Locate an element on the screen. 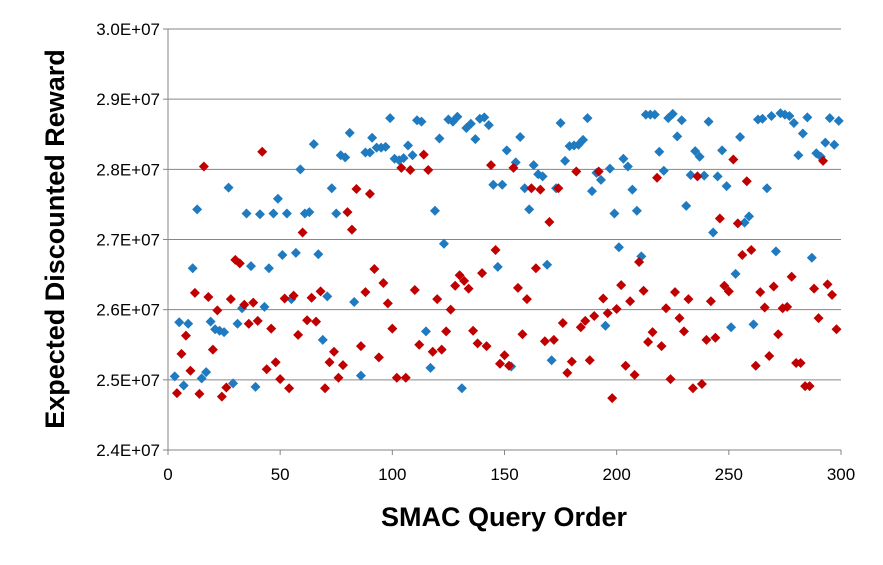 The height and width of the screenshot is (565, 883). x-tick-label: 250 is located at coordinates (729, 474).